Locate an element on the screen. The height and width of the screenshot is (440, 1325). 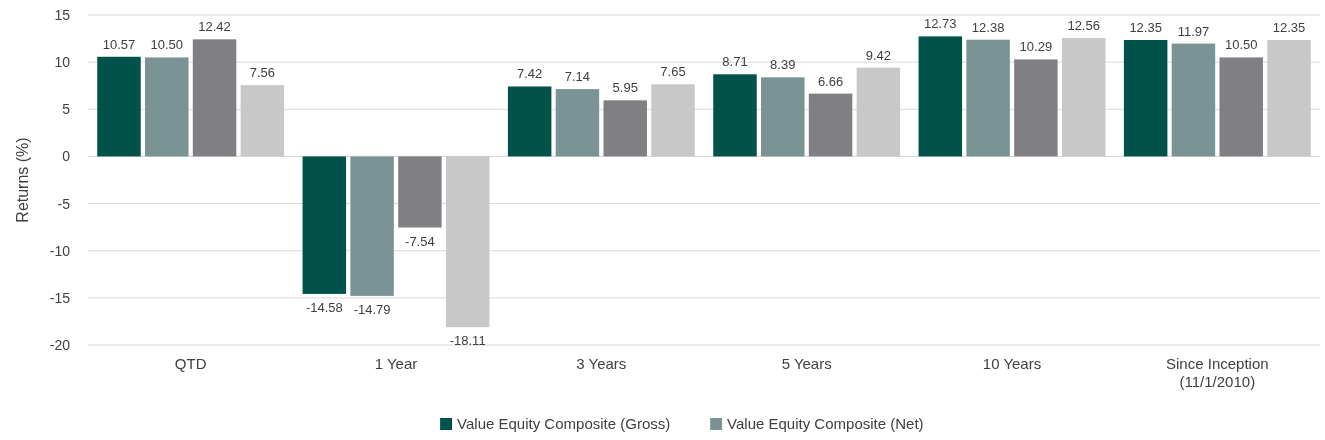
data-label: 10.57 is located at coordinates (119, 44).